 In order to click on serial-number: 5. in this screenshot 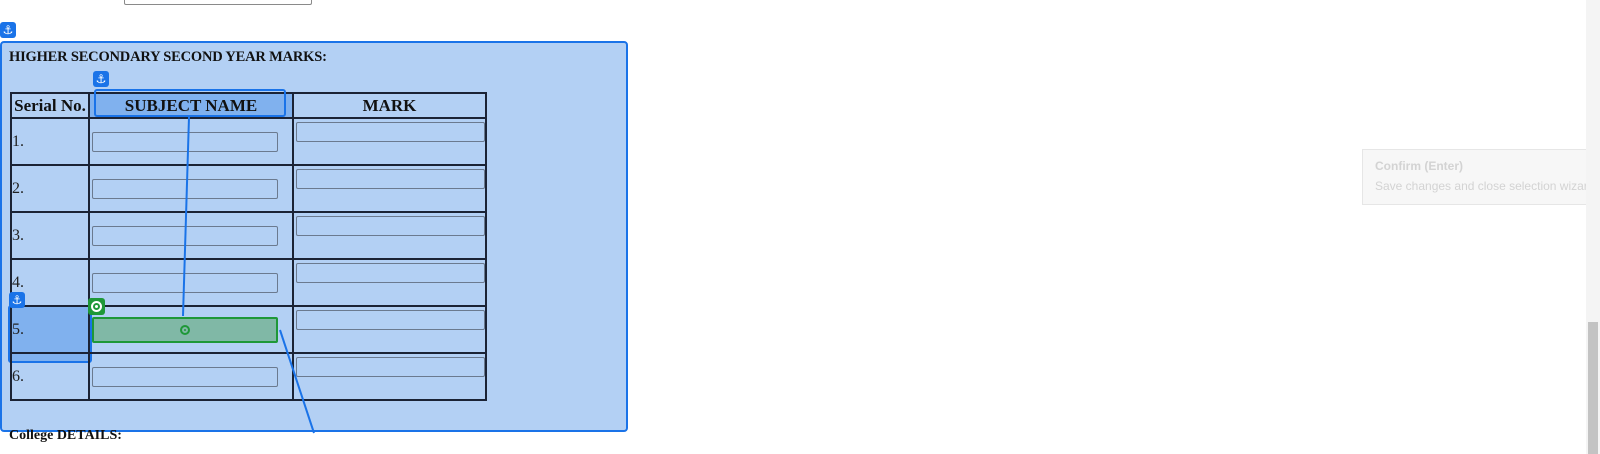, I will do `click(50, 329)`.